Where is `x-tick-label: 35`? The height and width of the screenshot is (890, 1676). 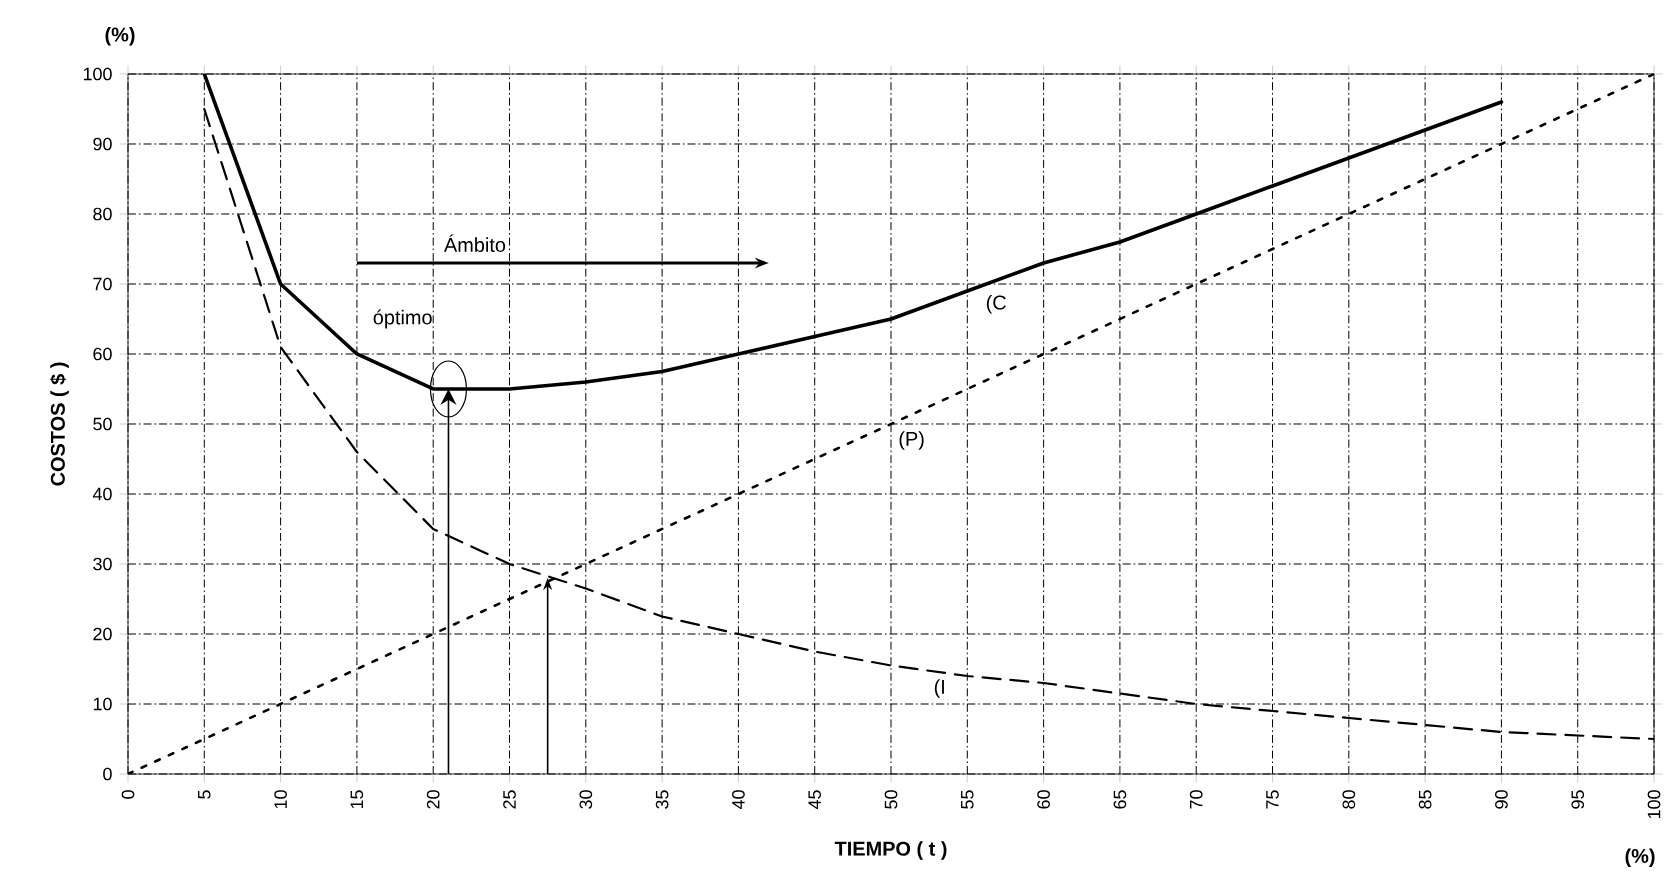
x-tick-label: 35 is located at coordinates (662, 799).